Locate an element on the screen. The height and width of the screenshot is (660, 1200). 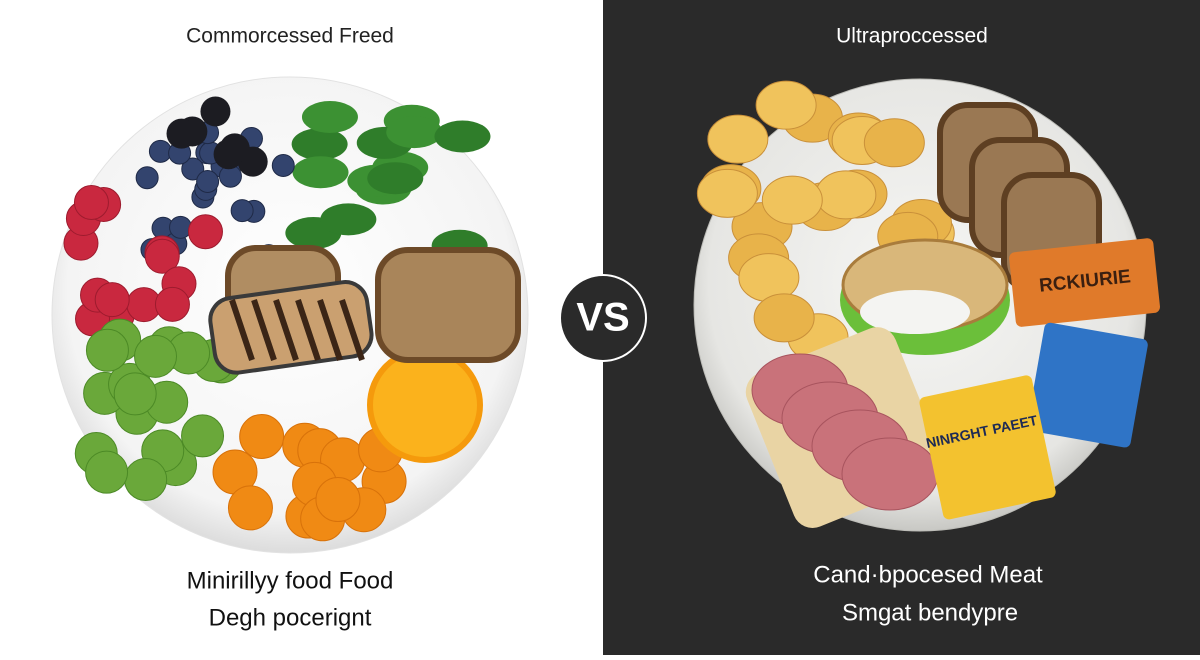
orange-slice is located at coordinates (425, 405).